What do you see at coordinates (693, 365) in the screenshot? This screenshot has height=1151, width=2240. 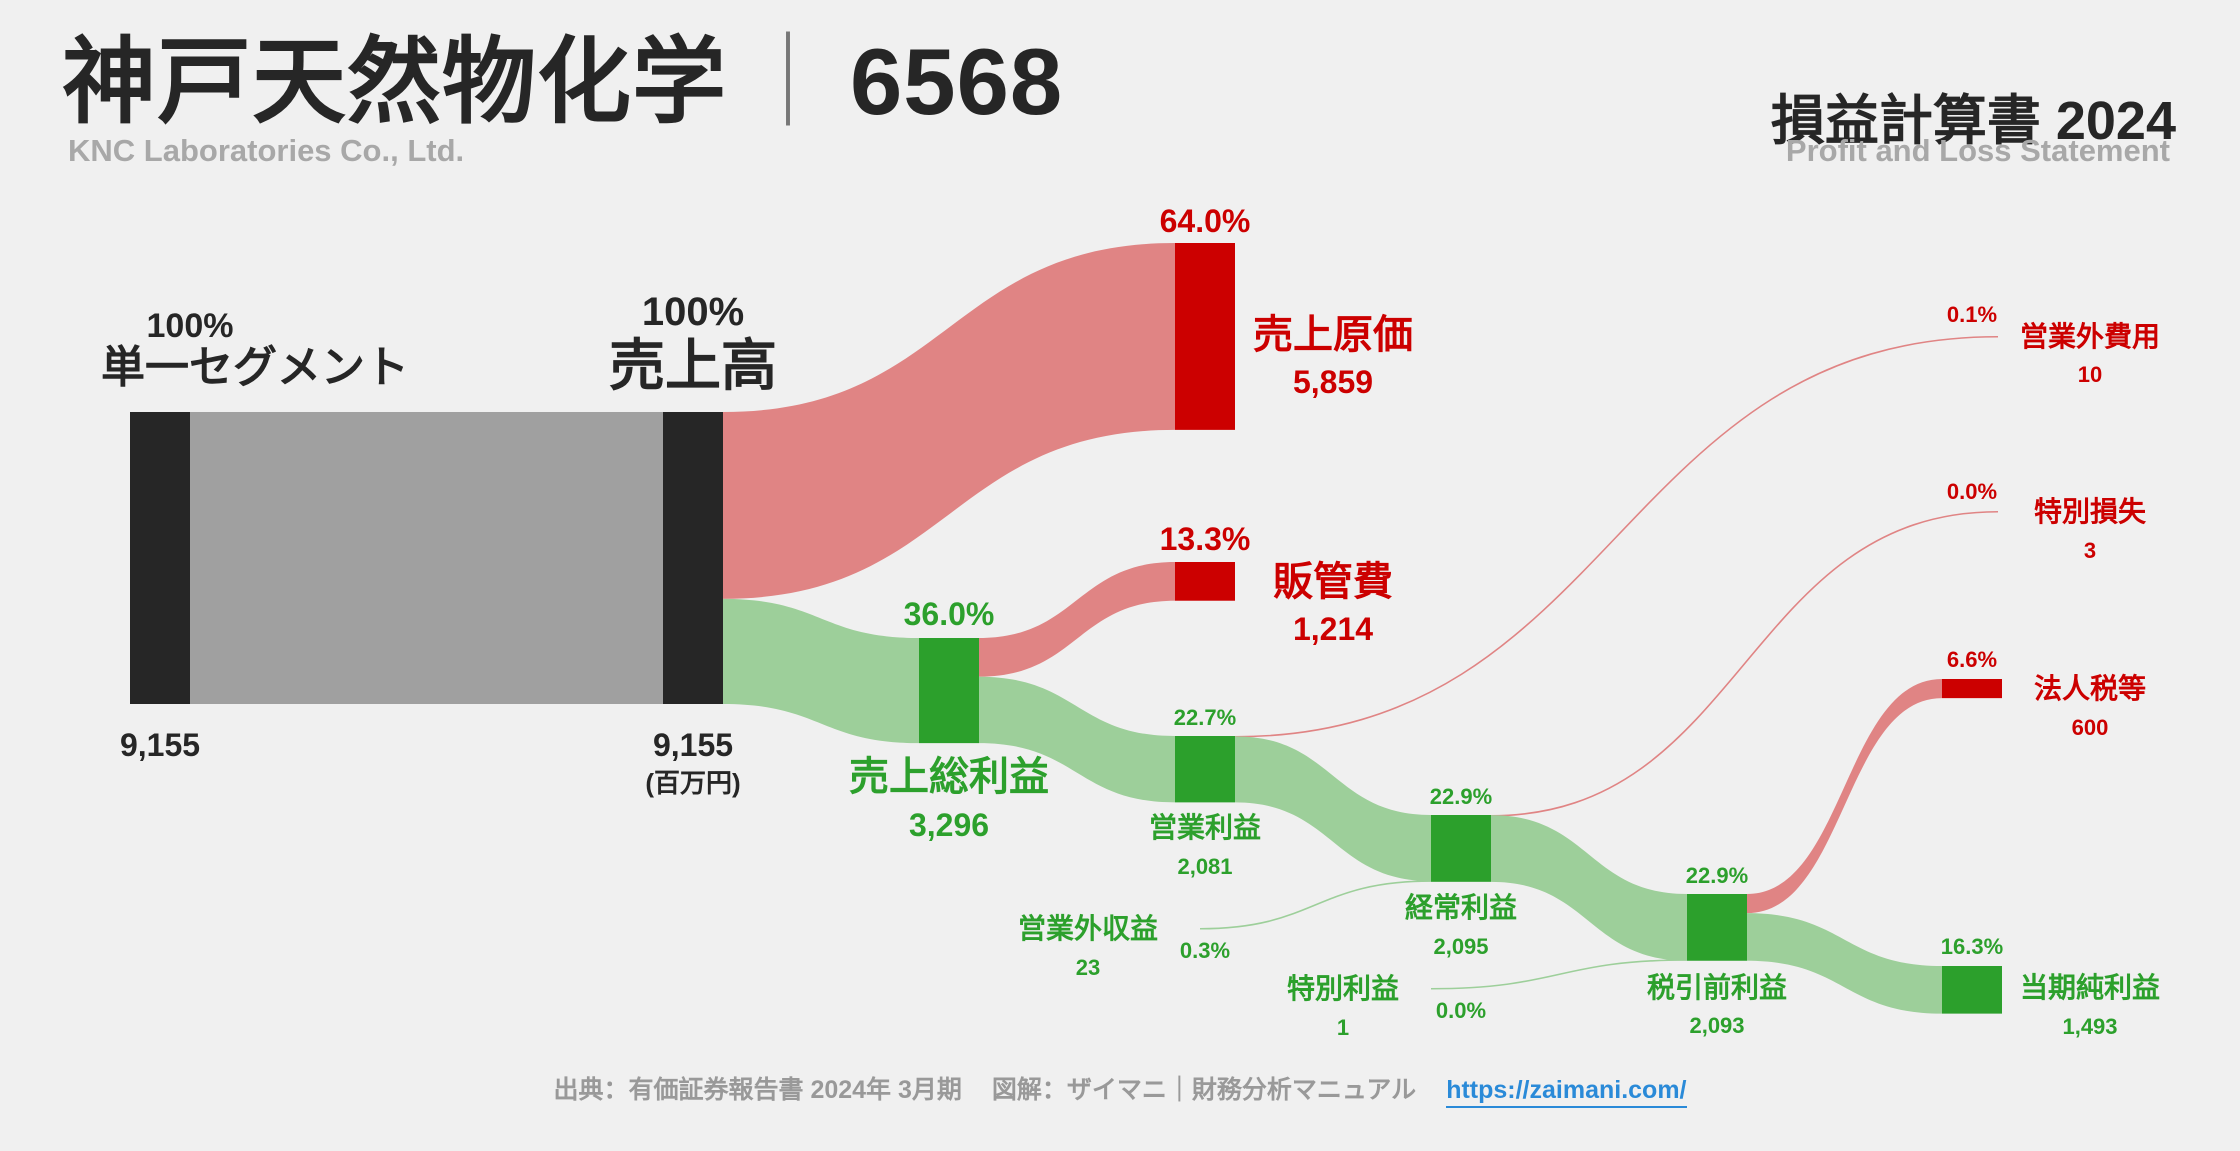 I see `name-label-revenue: 売上高` at bounding box center [693, 365].